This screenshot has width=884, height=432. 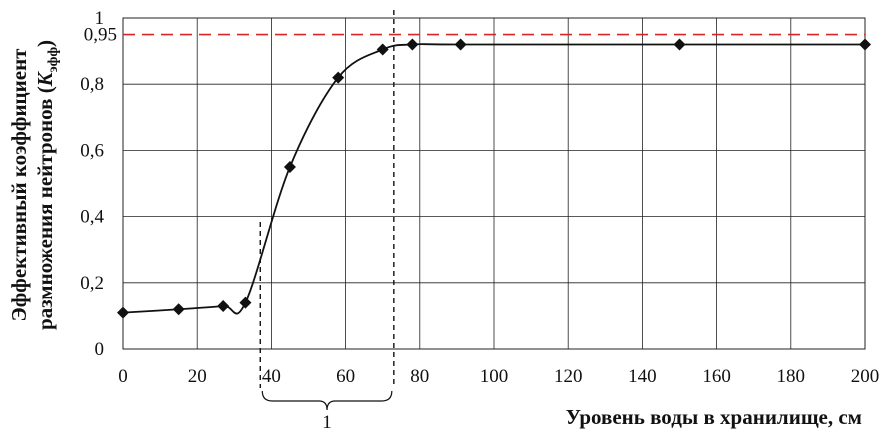 I want to click on y-tick-label: 1, so click(x=100, y=18).